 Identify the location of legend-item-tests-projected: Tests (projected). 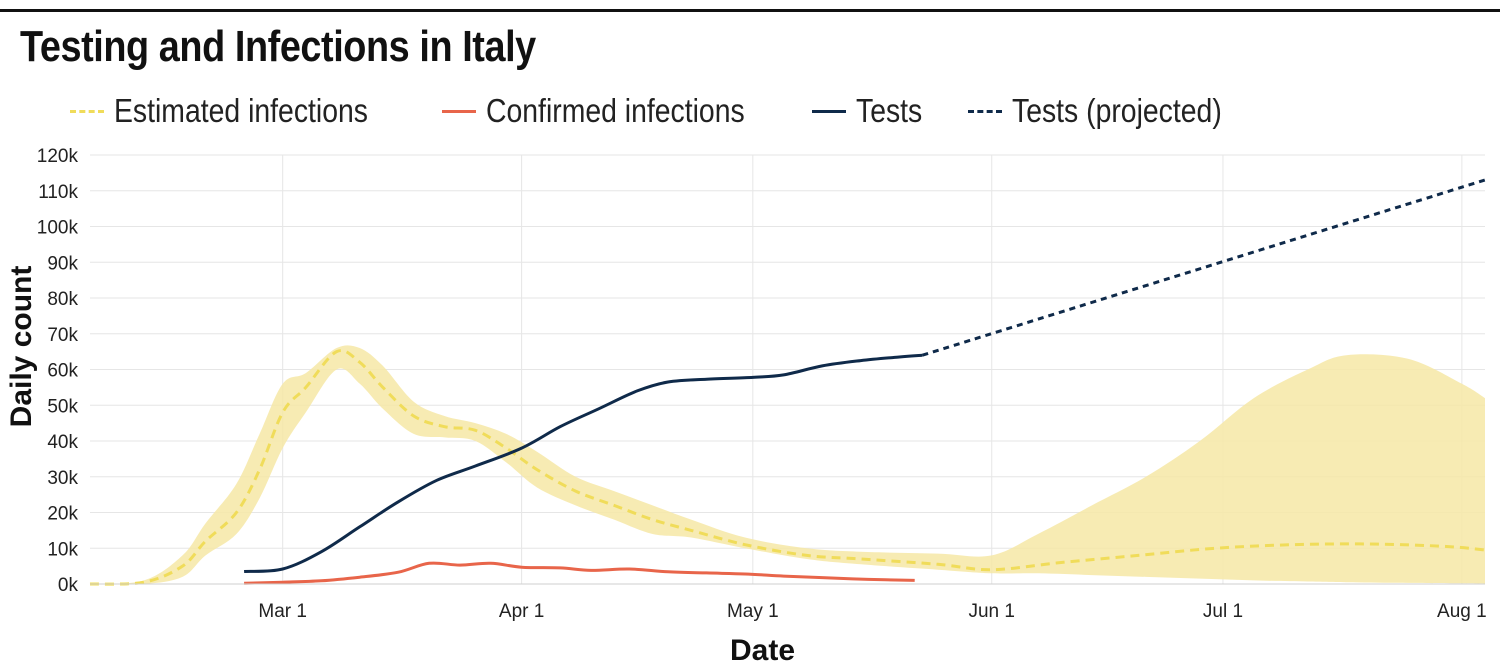
(1112, 111).